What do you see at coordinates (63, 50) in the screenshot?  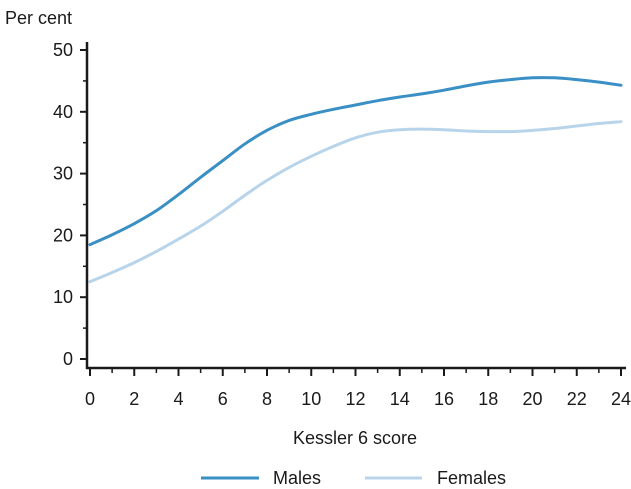 I see `y-tick-label: 50` at bounding box center [63, 50].